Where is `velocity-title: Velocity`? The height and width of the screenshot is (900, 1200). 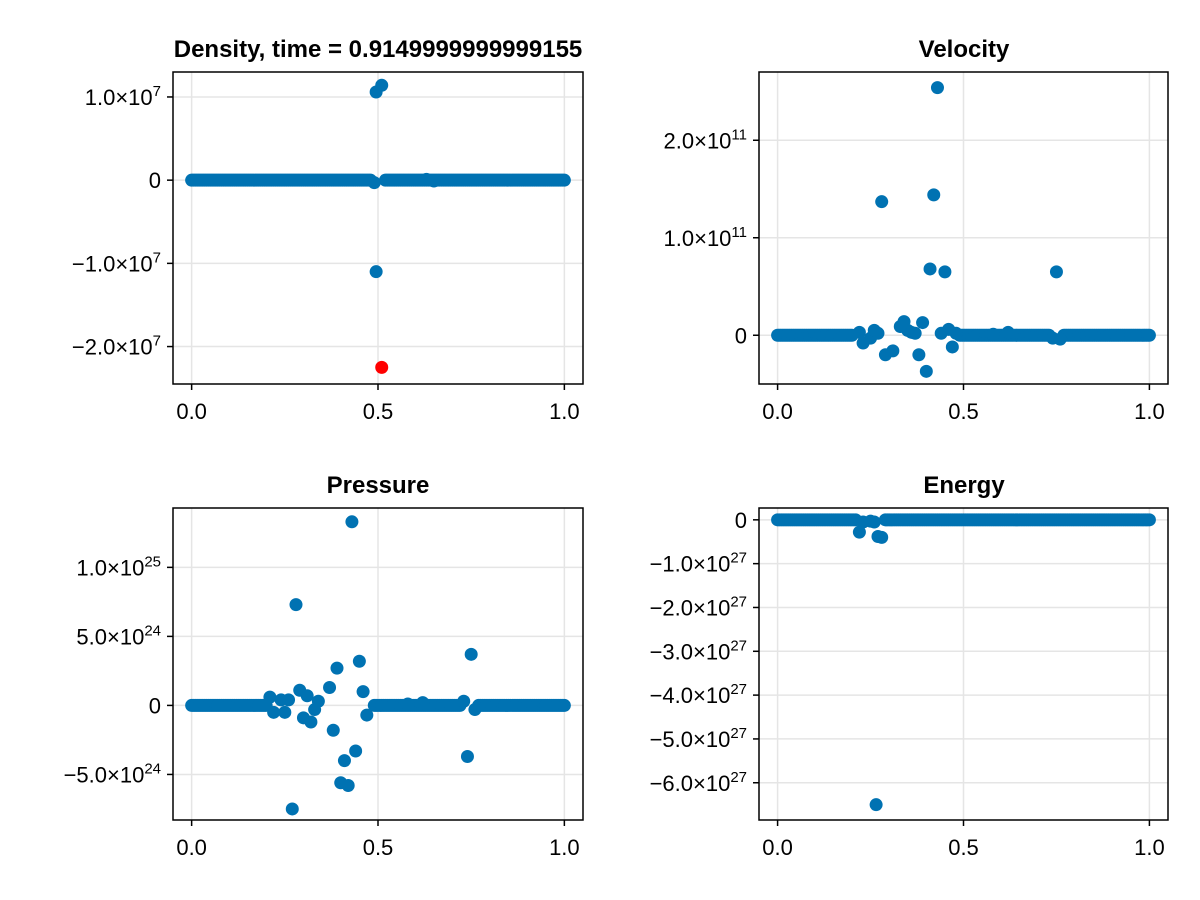
velocity-title: Velocity is located at coordinates (964, 49).